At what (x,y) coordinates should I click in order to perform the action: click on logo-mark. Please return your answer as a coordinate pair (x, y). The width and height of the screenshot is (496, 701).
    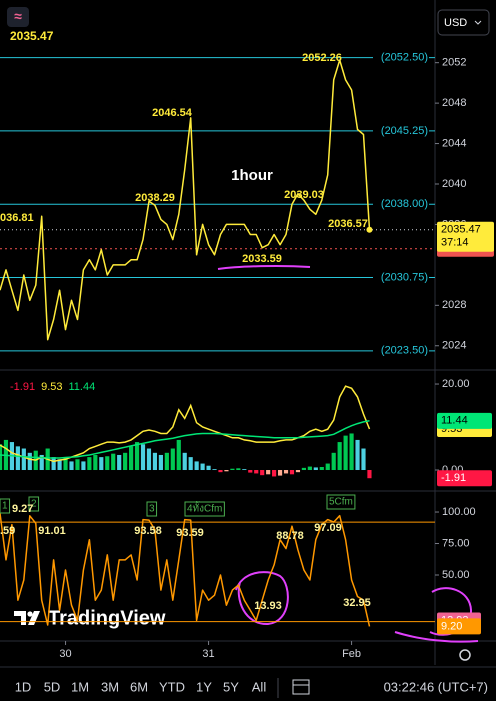
    Looking at the image, I should click on (30, 614).